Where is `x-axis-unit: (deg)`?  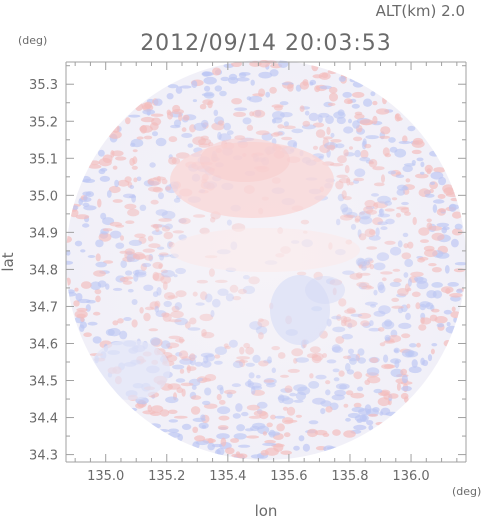
x-axis-unit: (deg) is located at coordinates (466, 491).